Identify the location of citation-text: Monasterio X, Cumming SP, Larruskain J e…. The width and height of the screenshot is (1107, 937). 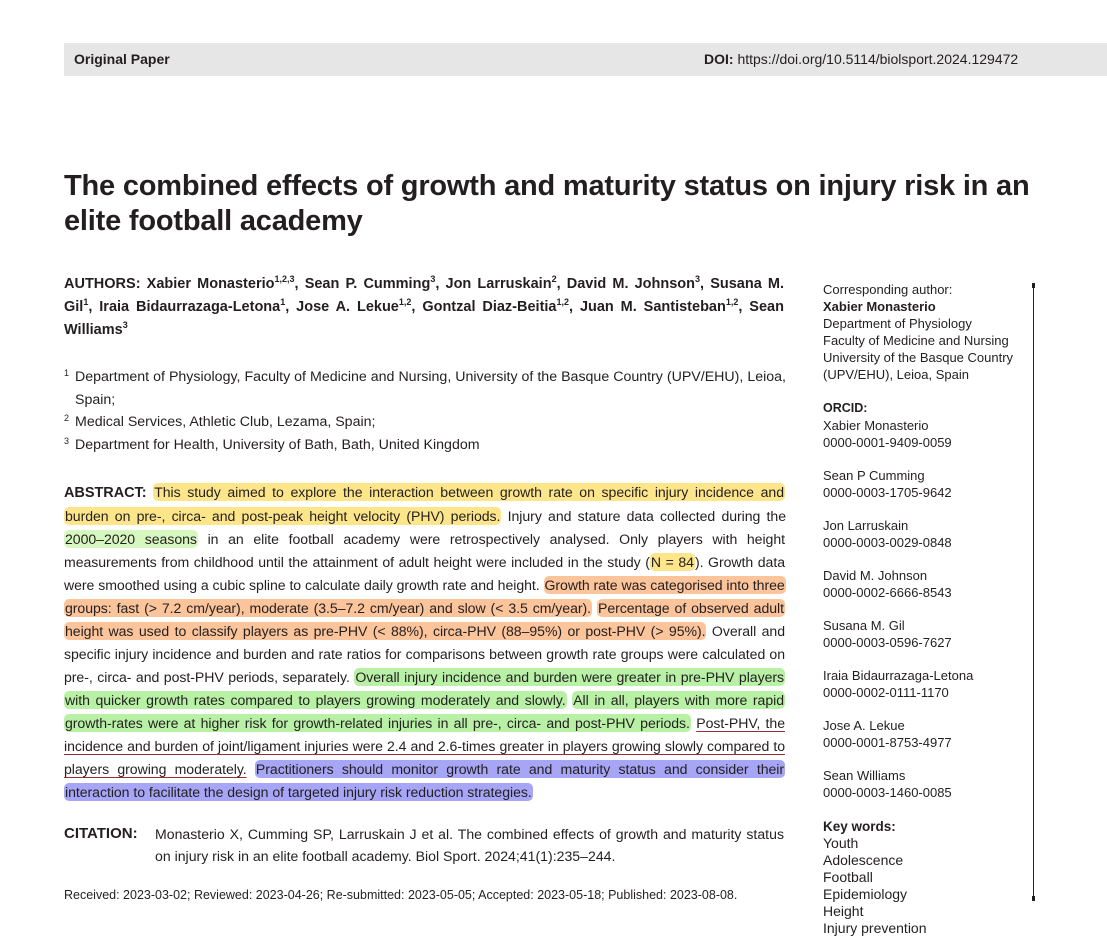
(469, 845).